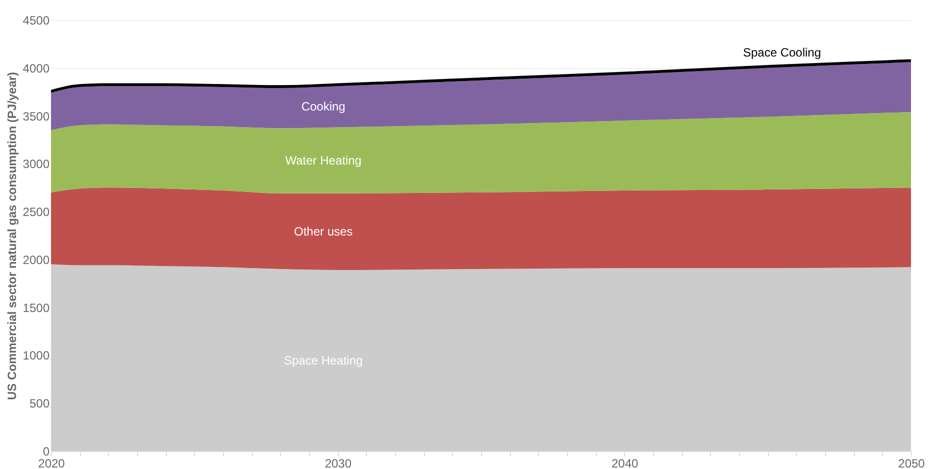 This screenshot has height=469, width=941. Describe the element at coordinates (36, 164) in the screenshot. I see `y-tick-label: 3000` at that location.